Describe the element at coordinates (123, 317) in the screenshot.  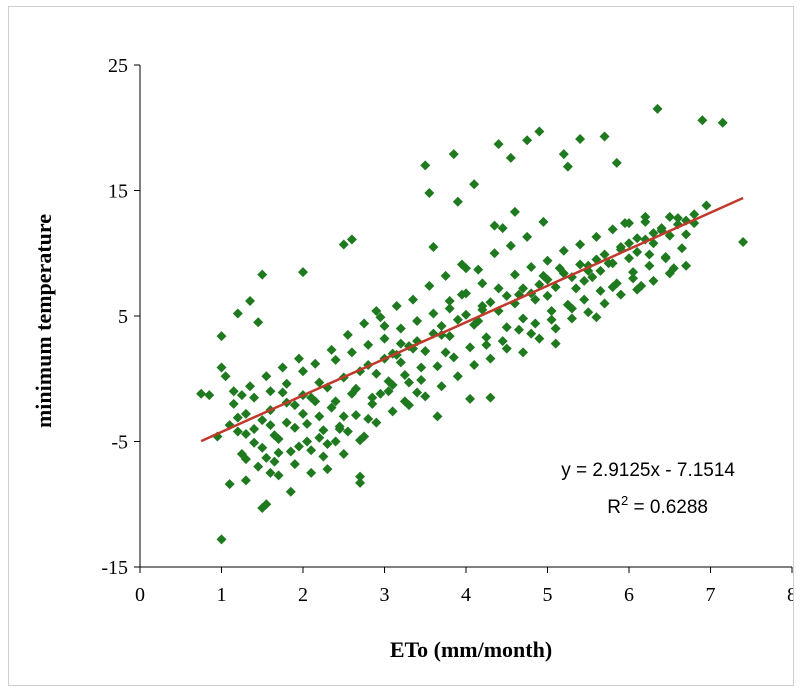
I see `y-tick-label: 5` at that location.